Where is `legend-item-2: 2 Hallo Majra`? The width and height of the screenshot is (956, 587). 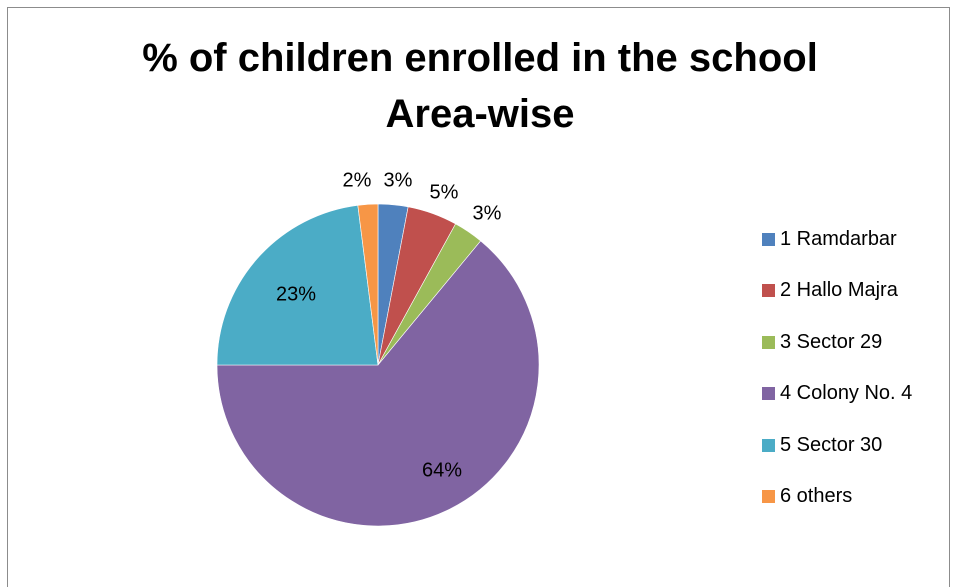
legend-item-2: 2 Hallo Majra is located at coordinates (837, 290).